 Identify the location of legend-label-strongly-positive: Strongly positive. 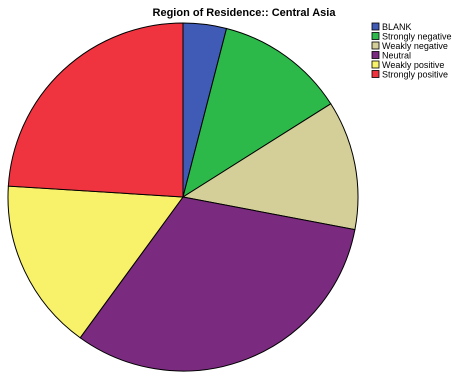
(415, 75).